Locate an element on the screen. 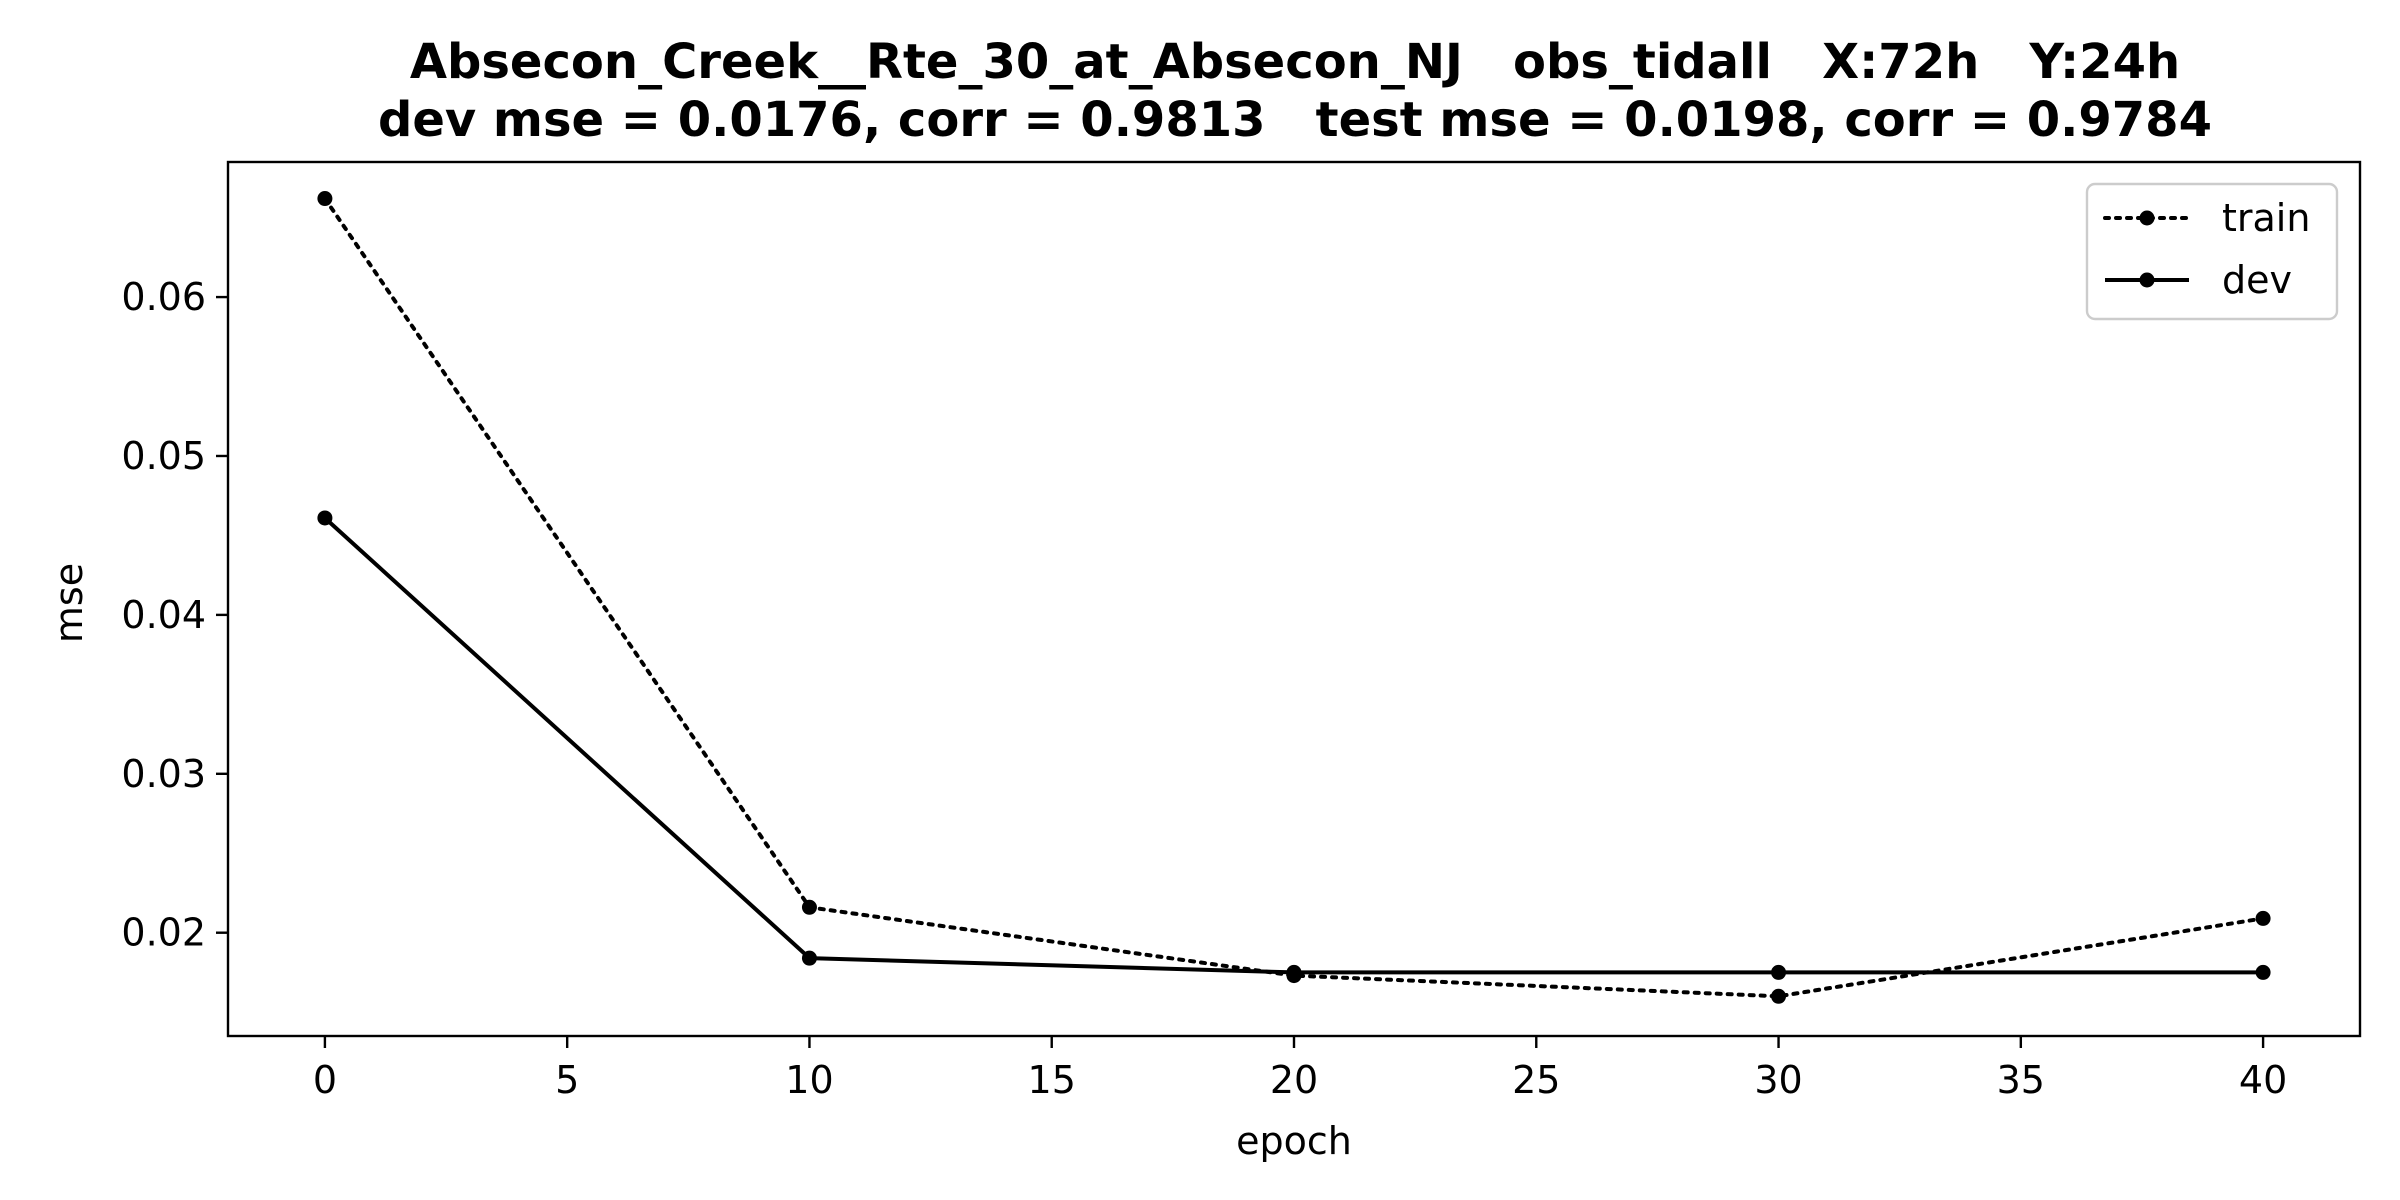 The width and height of the screenshot is (2400, 1200). legend-dev-label: dev is located at coordinates (2257, 280).